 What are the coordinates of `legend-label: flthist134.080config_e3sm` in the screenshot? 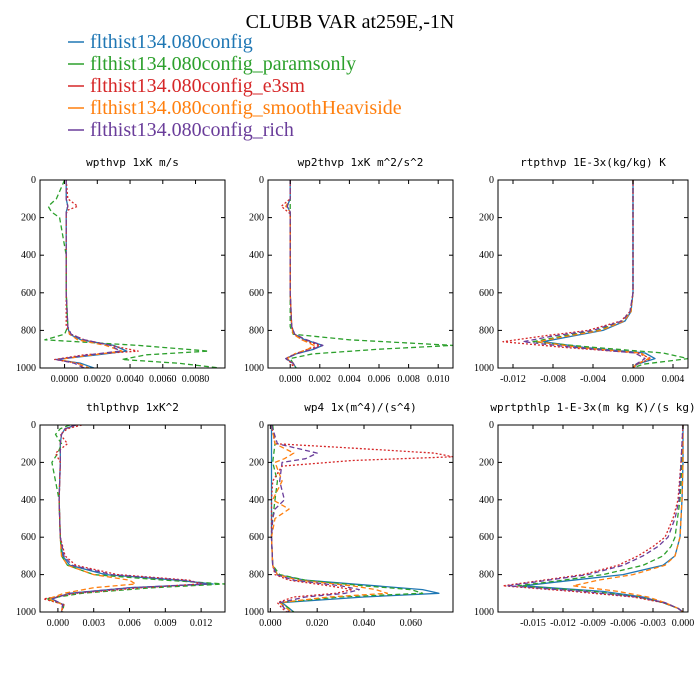 It's located at (197, 86).